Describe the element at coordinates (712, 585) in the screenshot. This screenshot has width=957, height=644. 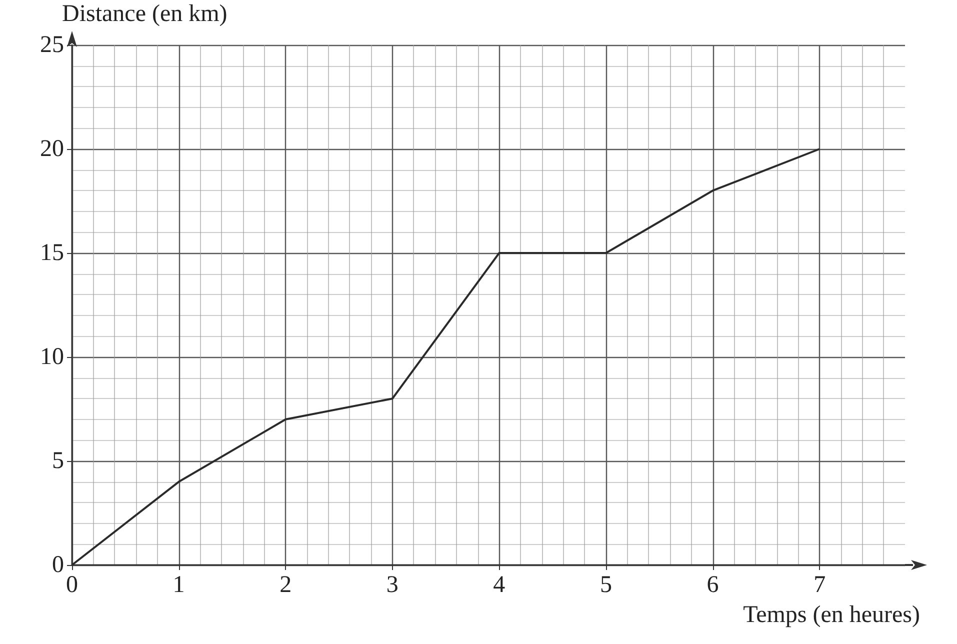
I see `x-tick-label: 6` at that location.